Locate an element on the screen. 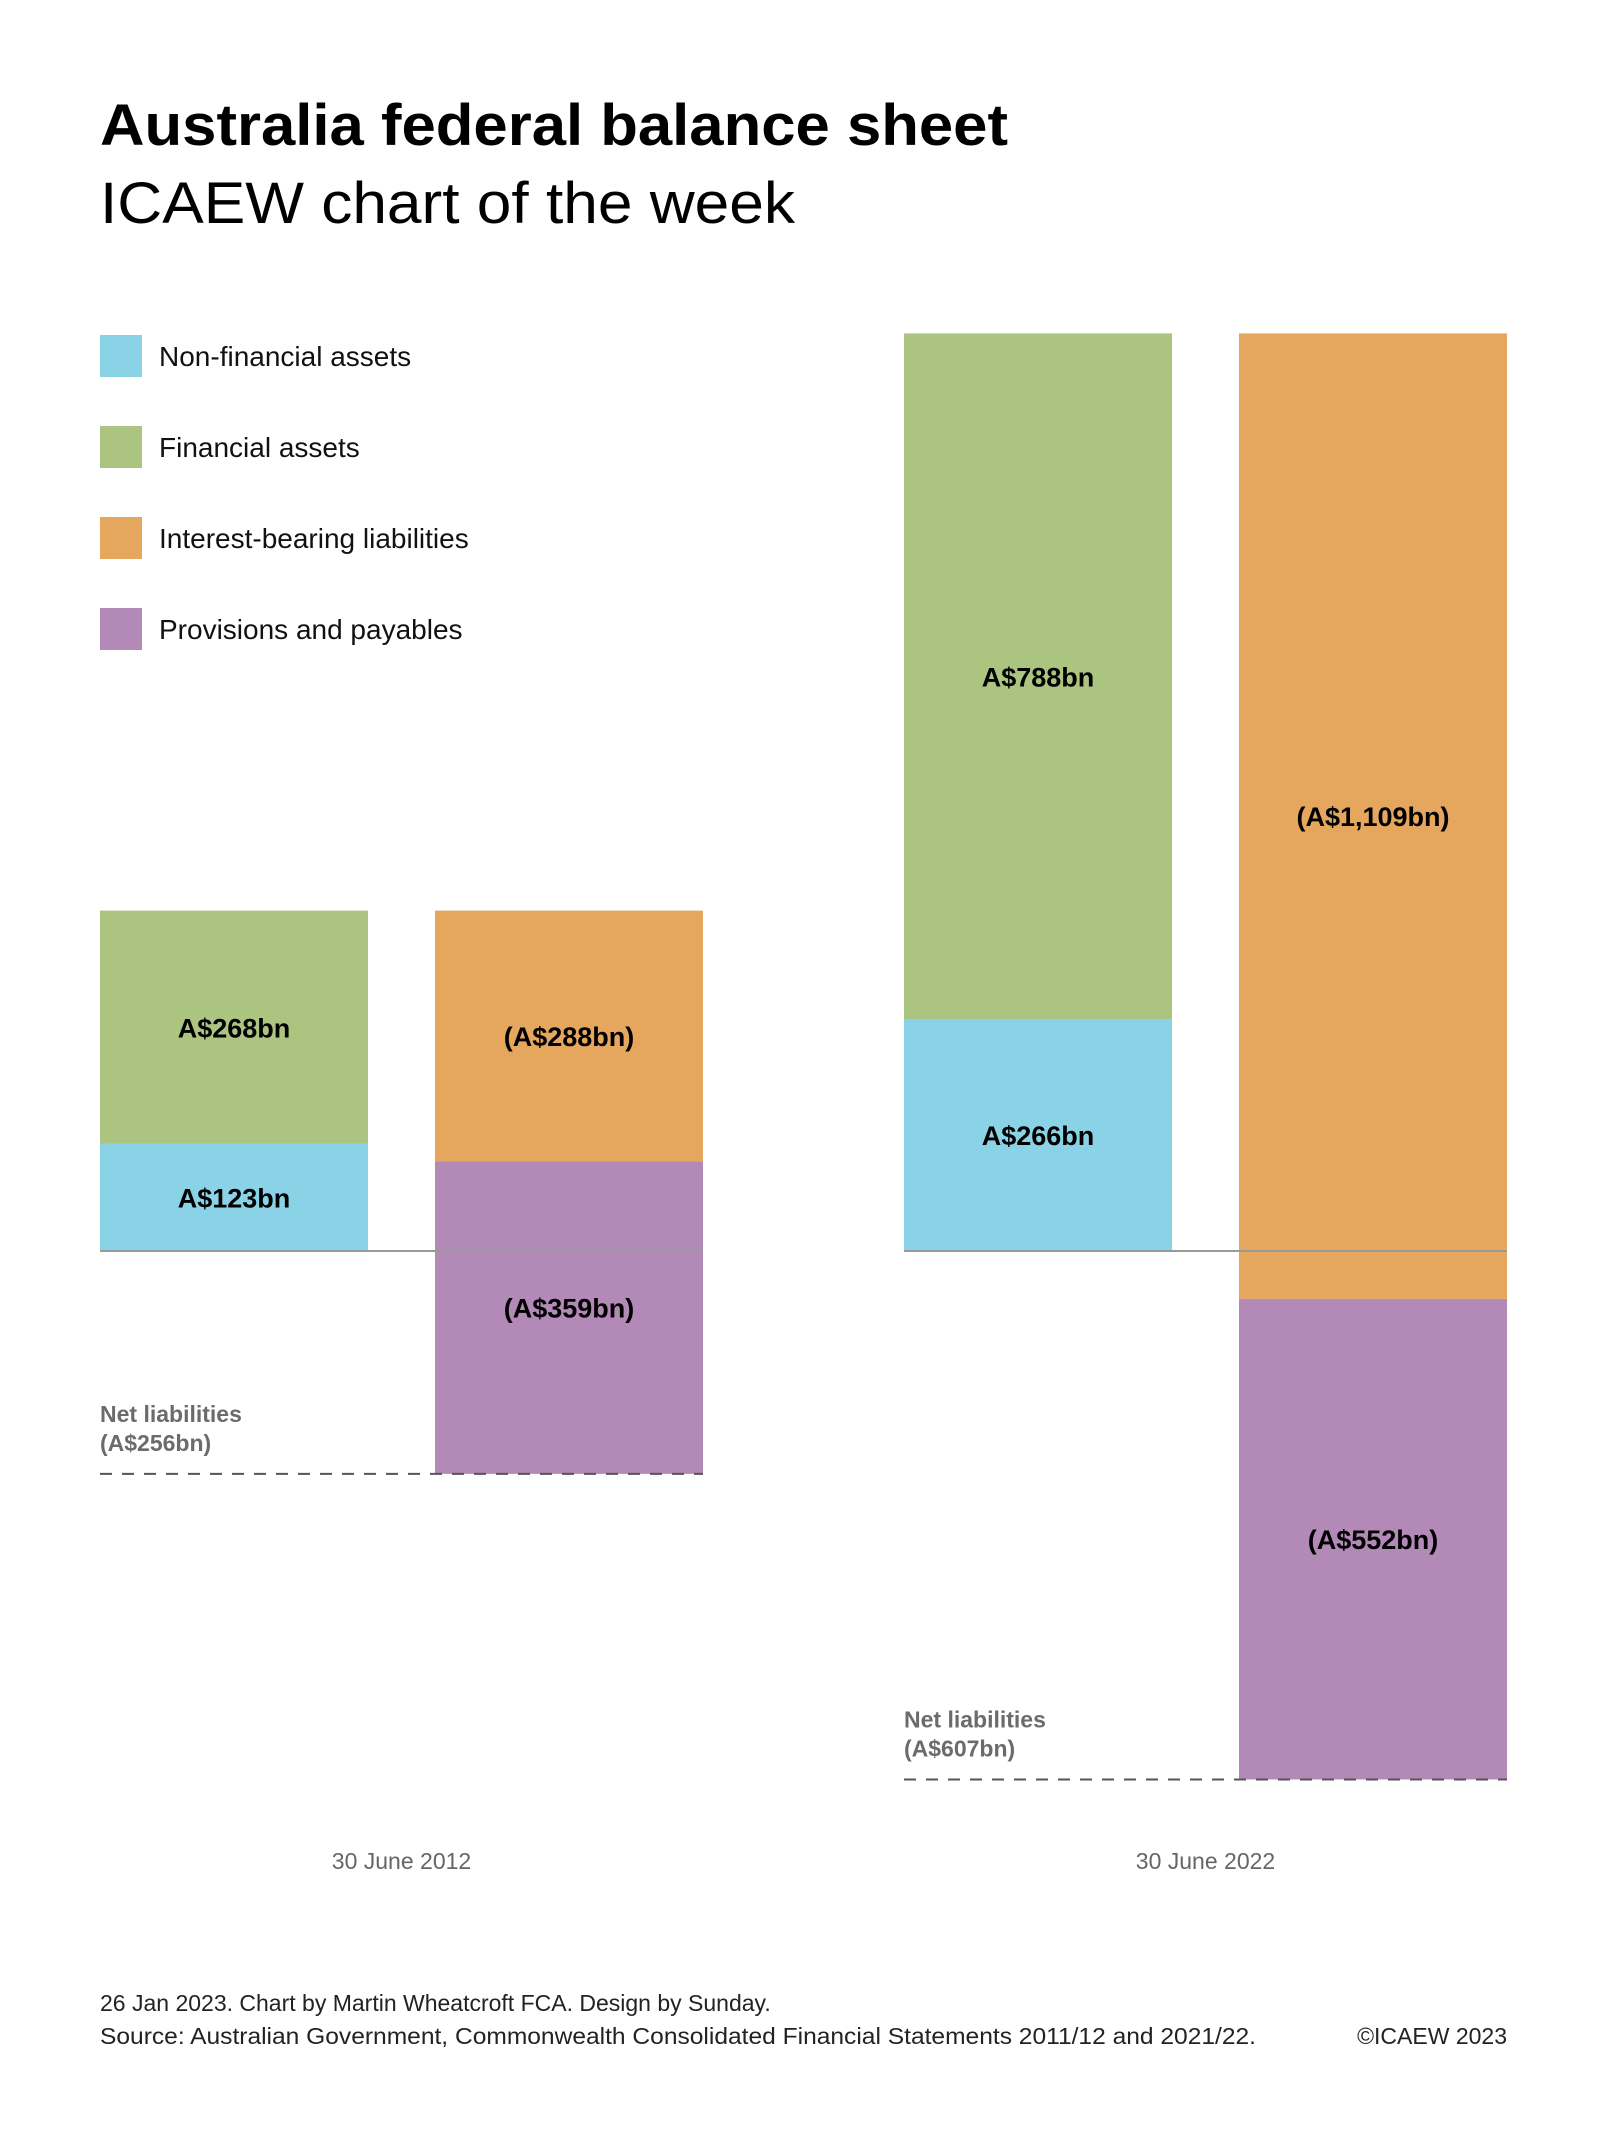 The image size is (1600, 2133). legend-label: Provisions and payables is located at coordinates (311, 629).